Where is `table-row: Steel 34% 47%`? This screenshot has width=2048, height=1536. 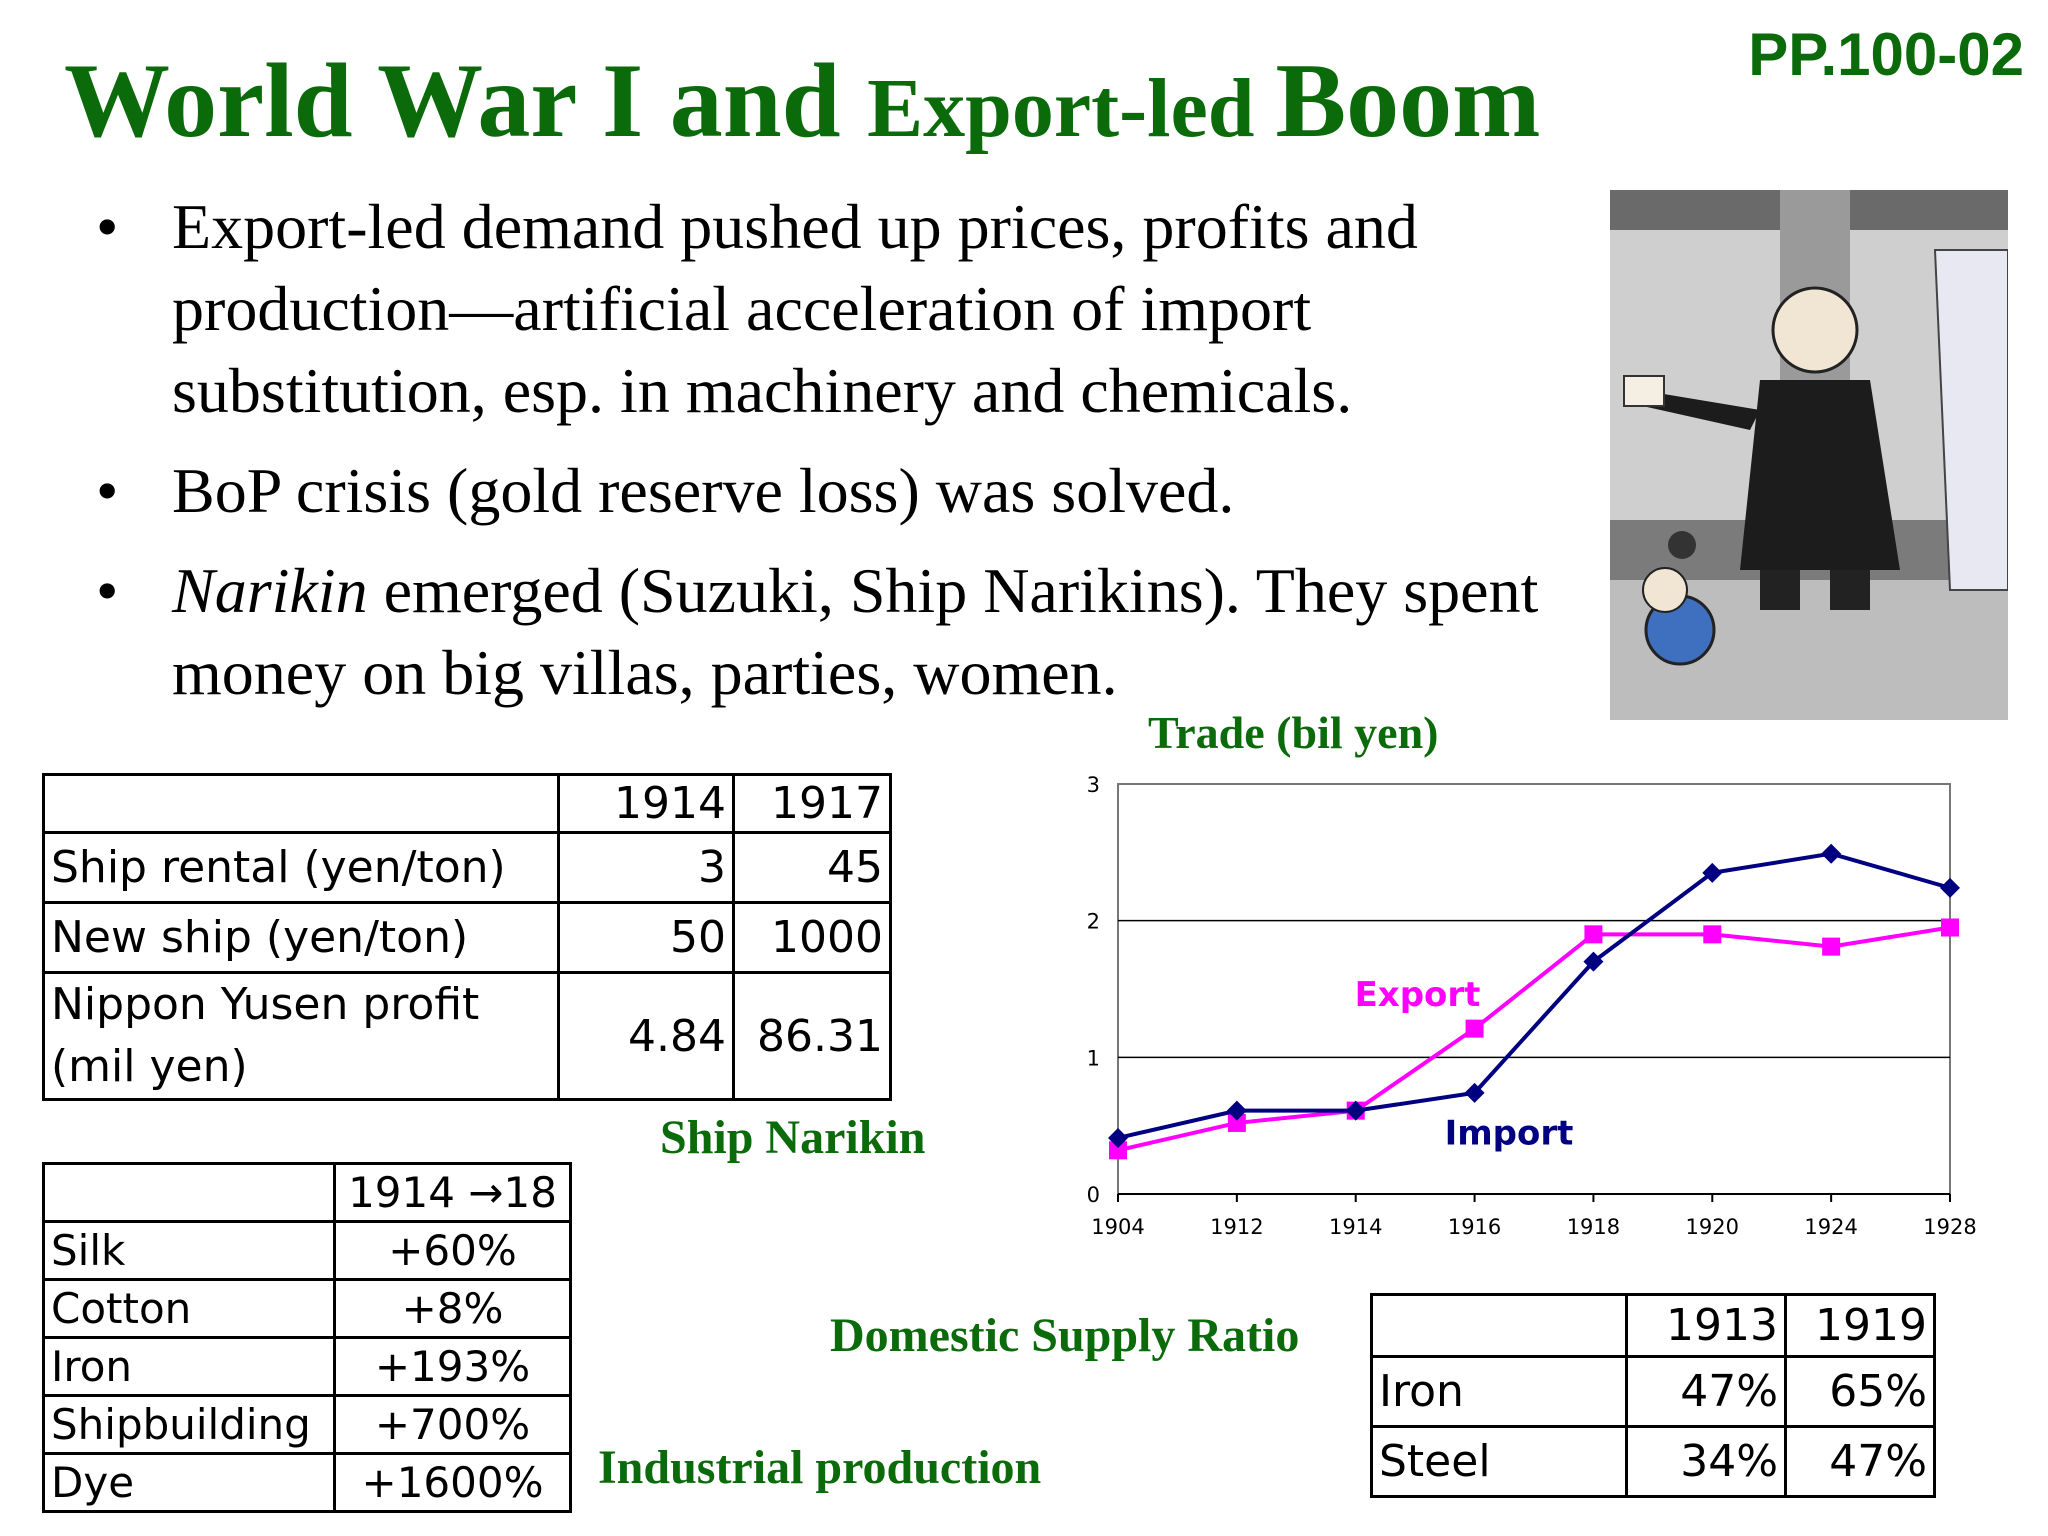 table-row: Steel 34% 47% is located at coordinates (1653, 1461).